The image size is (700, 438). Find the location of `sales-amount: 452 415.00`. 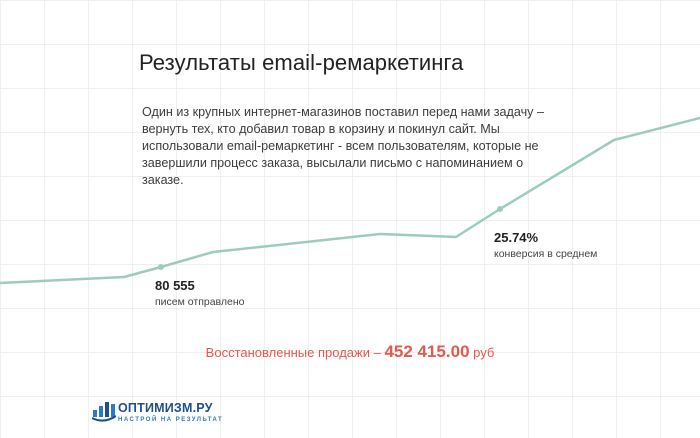

sales-amount: 452 415.00 is located at coordinates (427, 351).